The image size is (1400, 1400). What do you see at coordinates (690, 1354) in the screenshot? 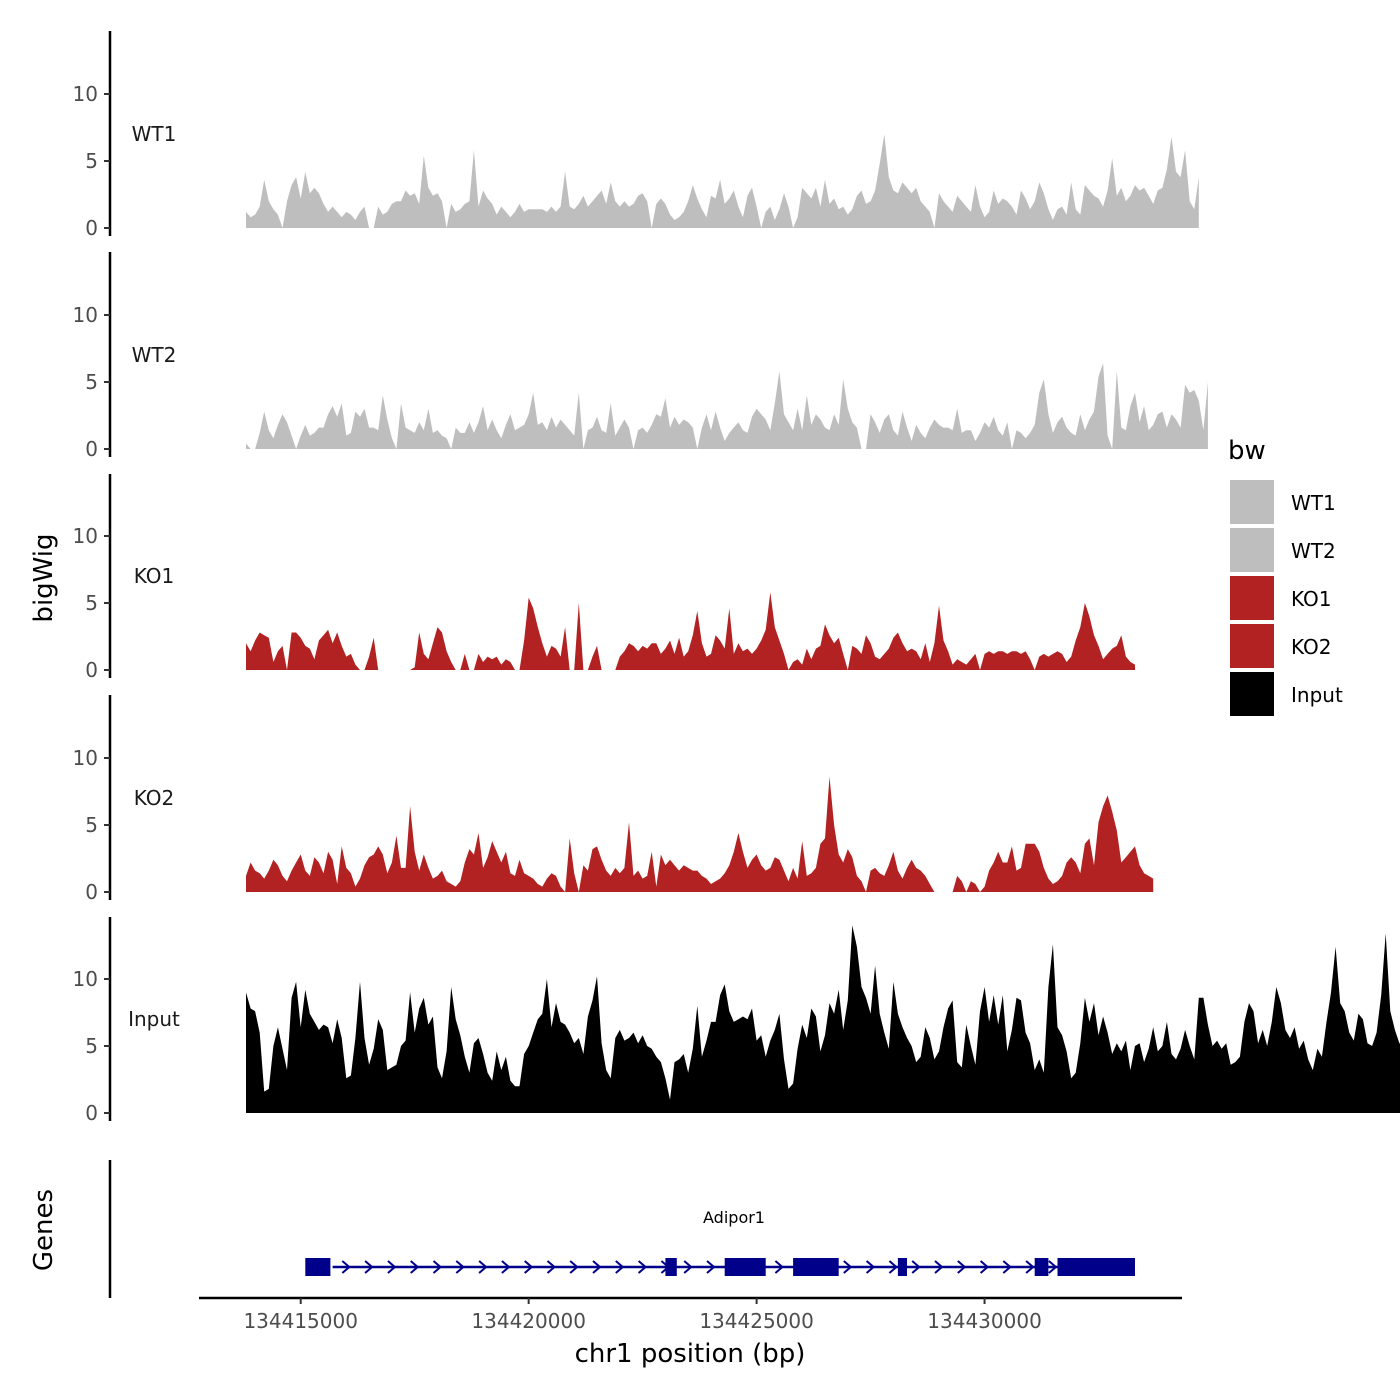
I see `x-axis-title: chr1 position (bp)` at bounding box center [690, 1354].